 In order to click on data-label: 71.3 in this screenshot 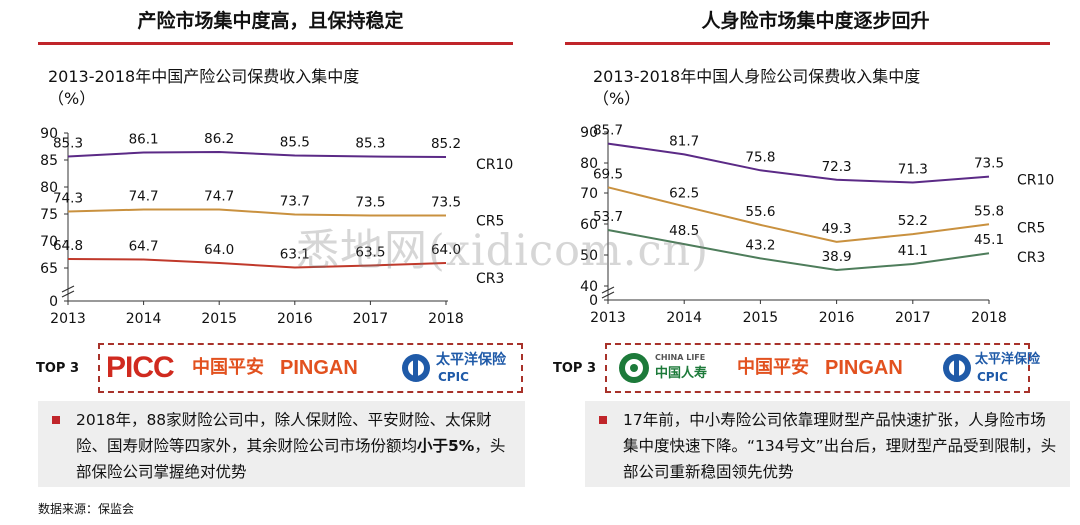, I will do `click(913, 169)`.